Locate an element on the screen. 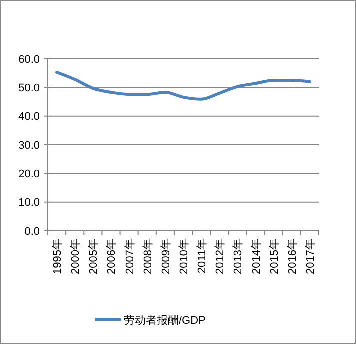 The width and height of the screenshot is (356, 344). x-tick-label: 2017年 is located at coordinates (310, 256).